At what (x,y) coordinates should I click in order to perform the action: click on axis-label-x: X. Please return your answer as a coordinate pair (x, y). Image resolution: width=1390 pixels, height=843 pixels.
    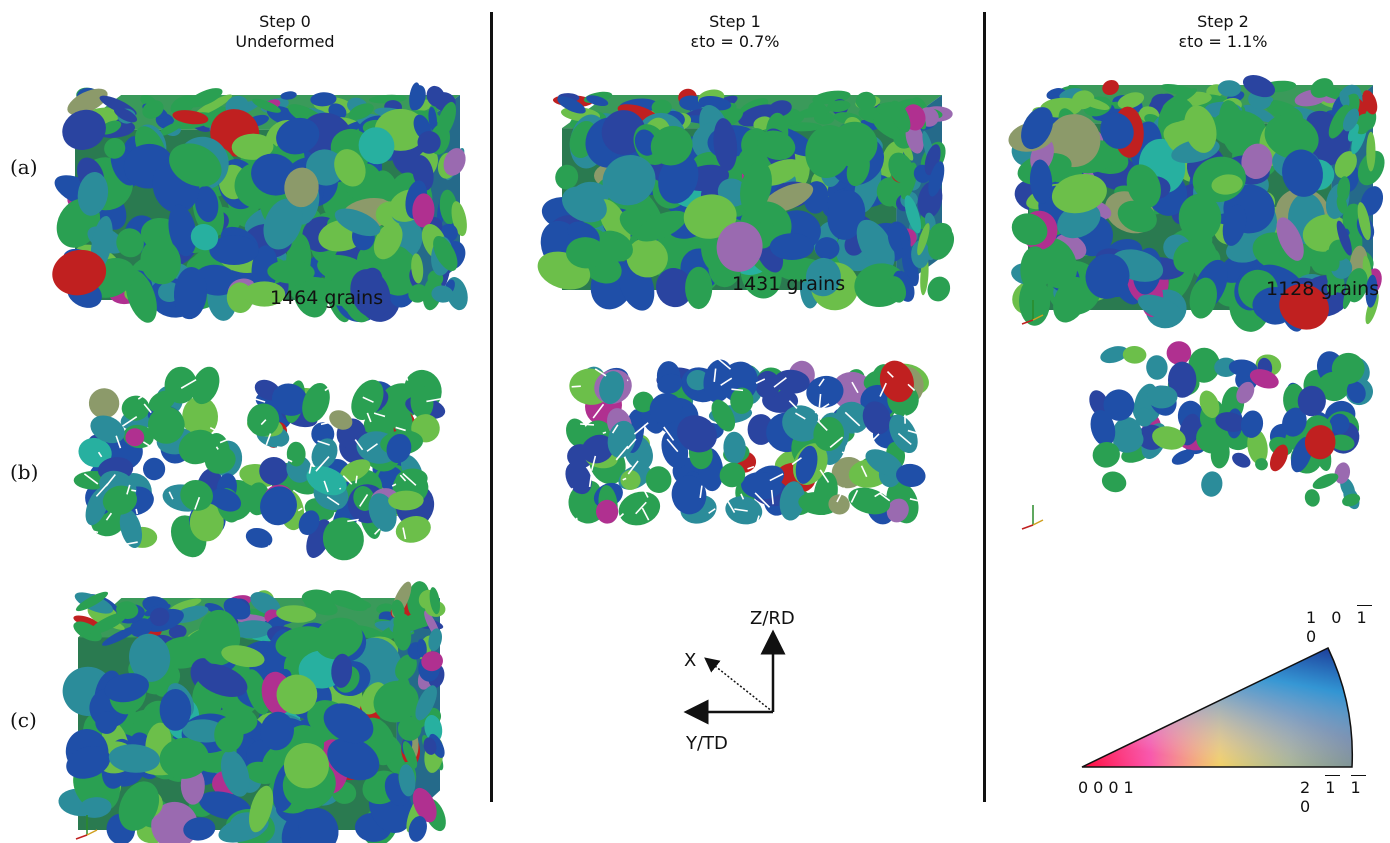
    Looking at the image, I should click on (690, 660).